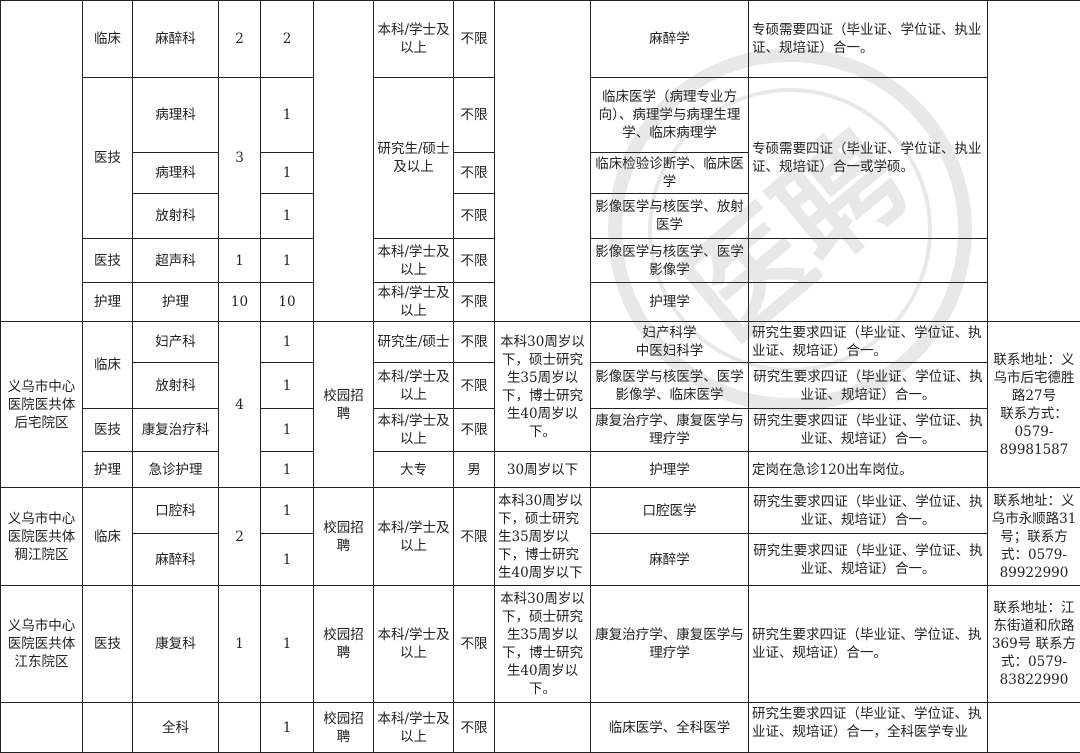 The image size is (1080, 753). I want to click on unit-cell: 义乌市中心医院医共体后宅院区, so click(42, 405).